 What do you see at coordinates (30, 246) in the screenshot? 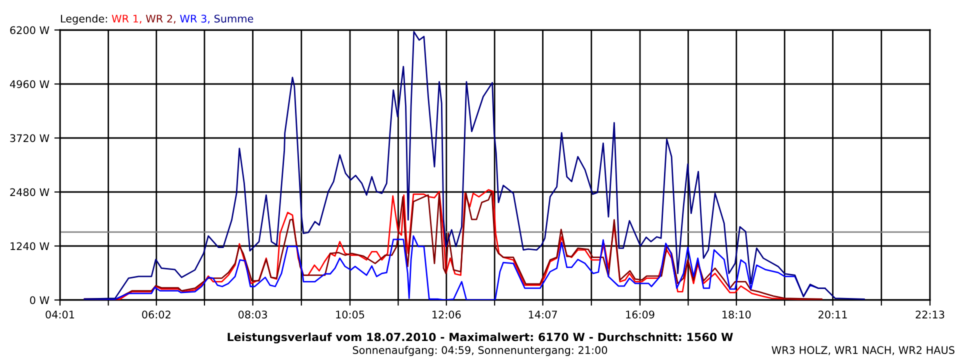
I see `y-tick-label: 1240 W` at bounding box center [30, 246].